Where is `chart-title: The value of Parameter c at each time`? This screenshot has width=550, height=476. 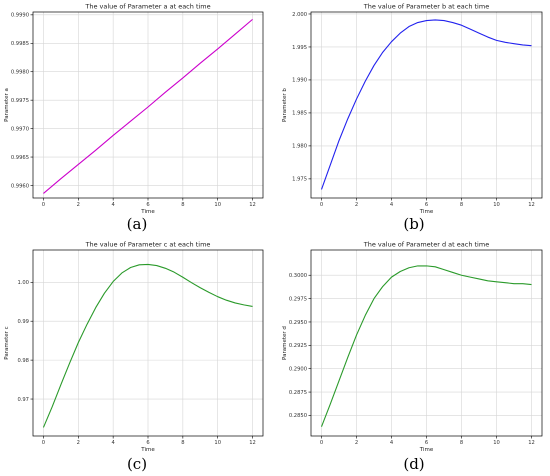 chart-title: The value of Parameter c at each time is located at coordinates (148, 245).